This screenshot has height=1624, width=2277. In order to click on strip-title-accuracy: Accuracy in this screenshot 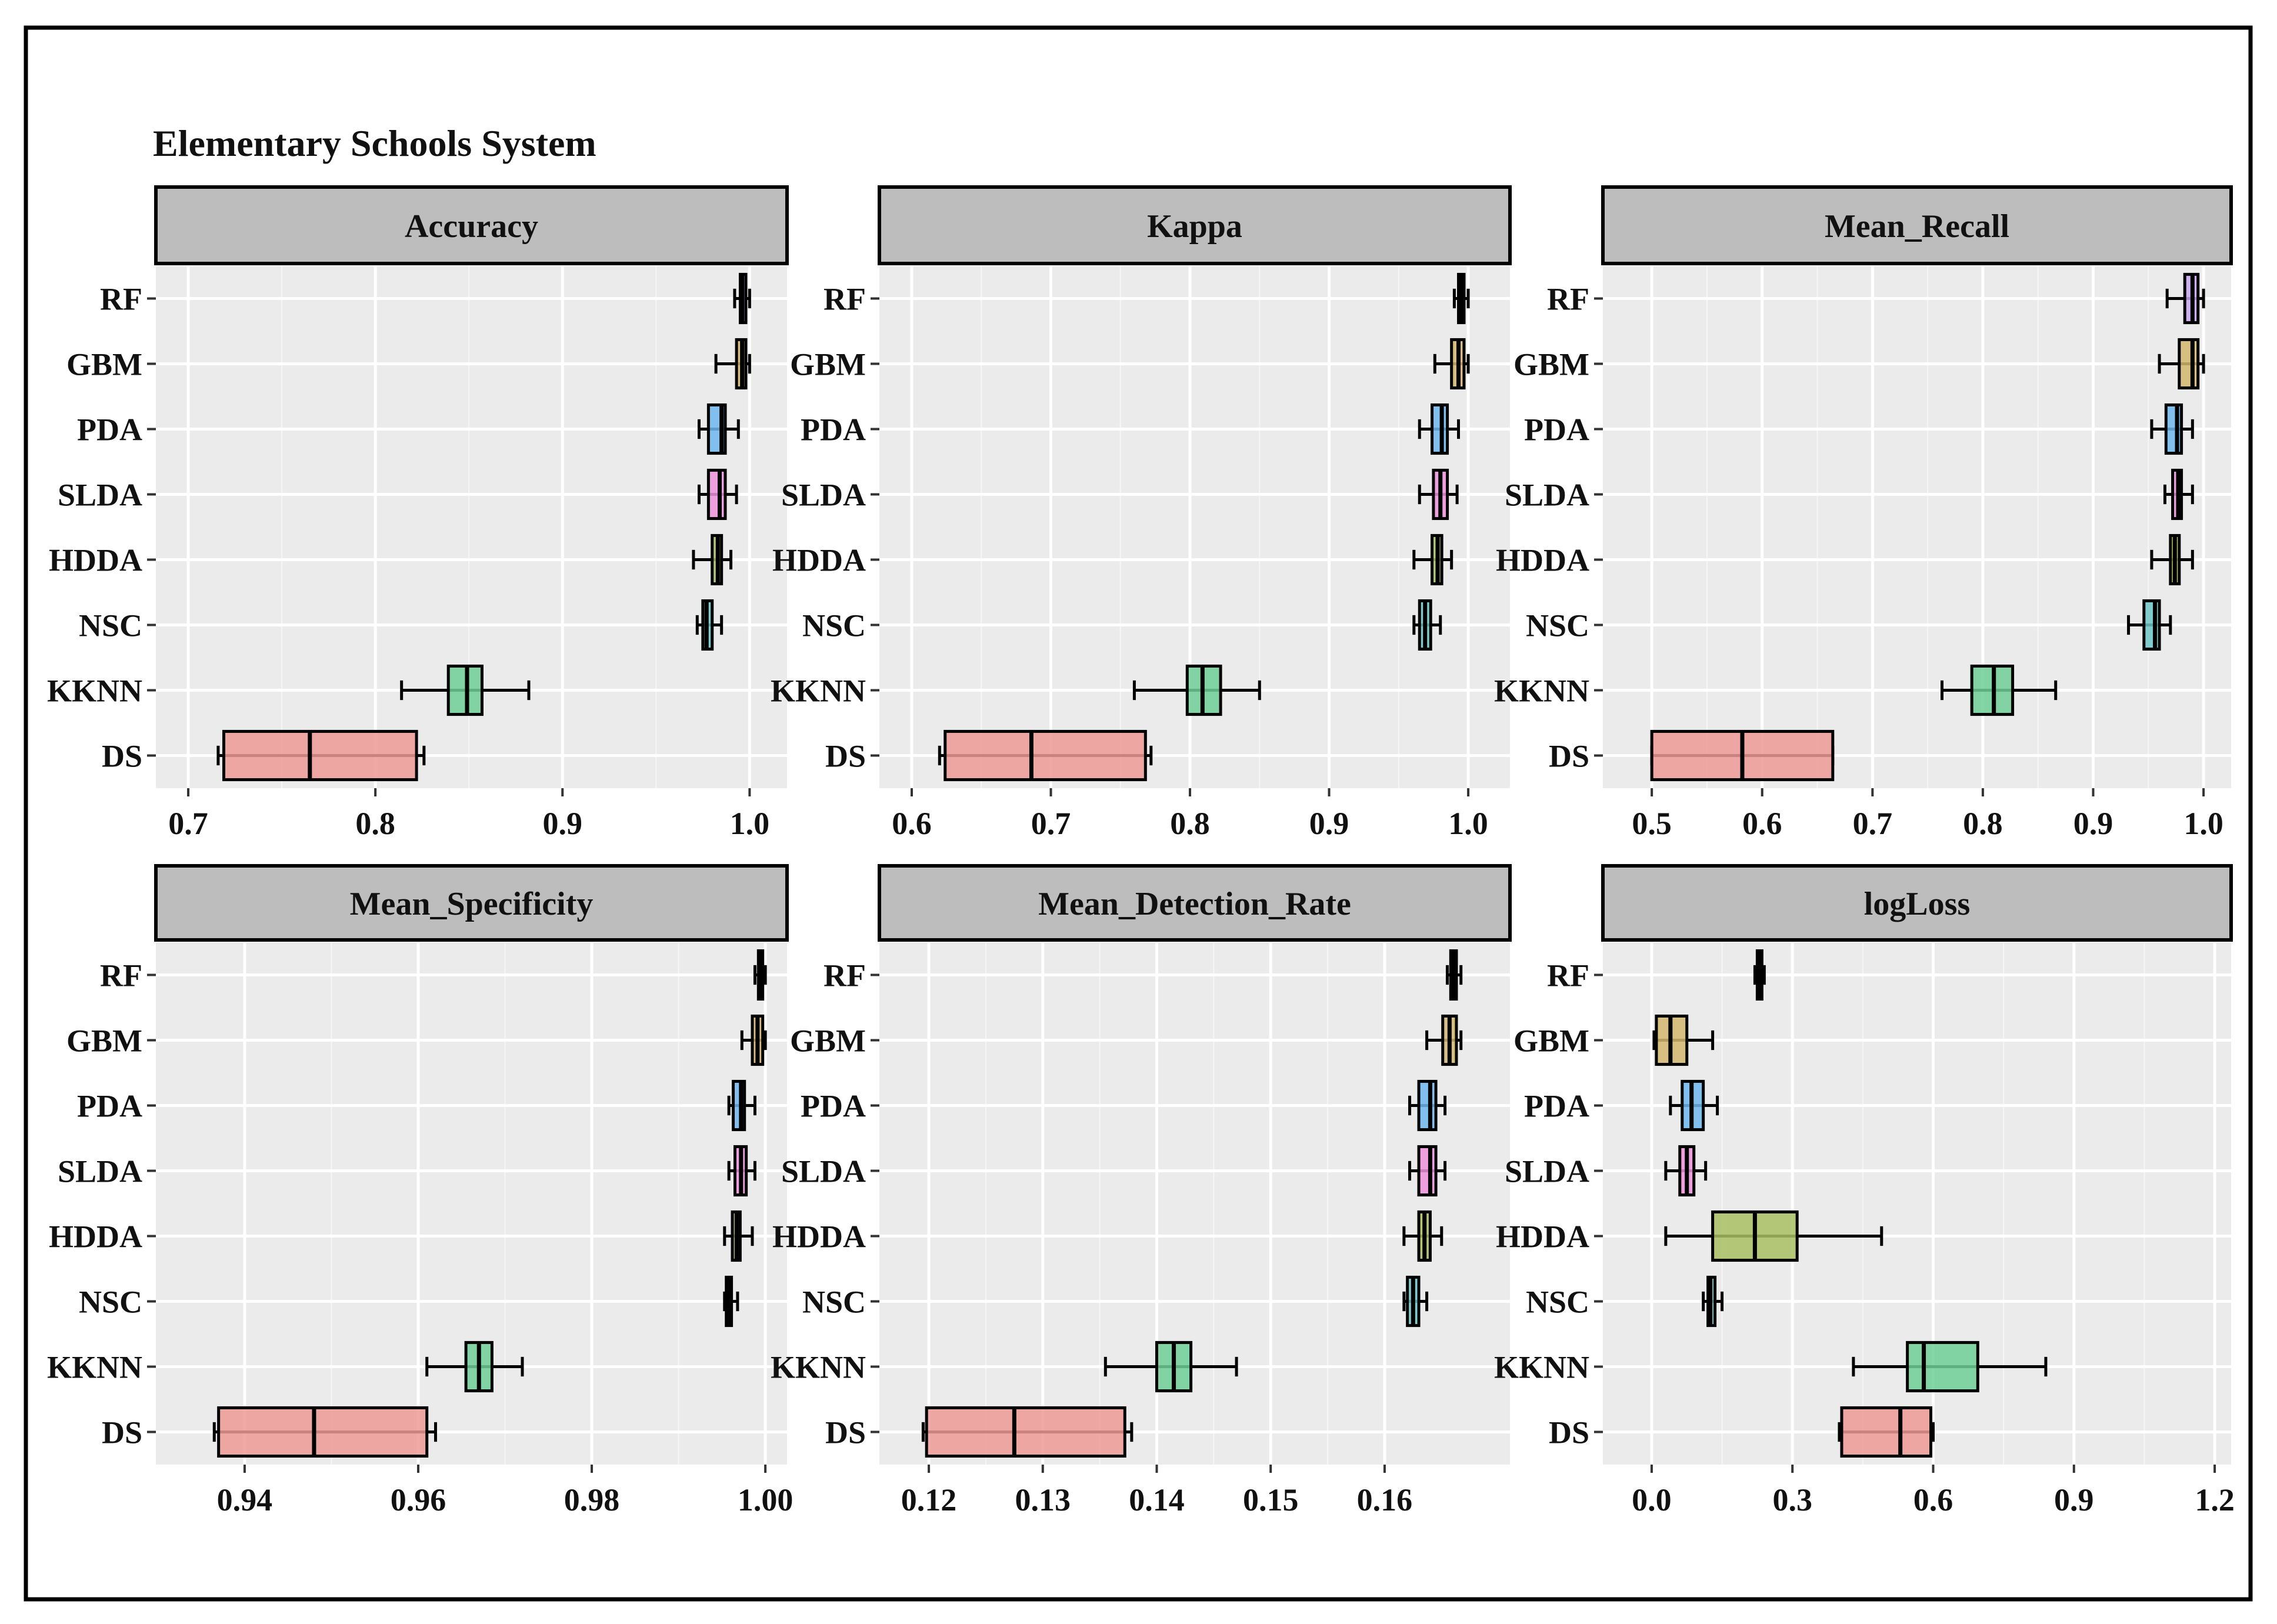, I will do `click(471, 226)`.